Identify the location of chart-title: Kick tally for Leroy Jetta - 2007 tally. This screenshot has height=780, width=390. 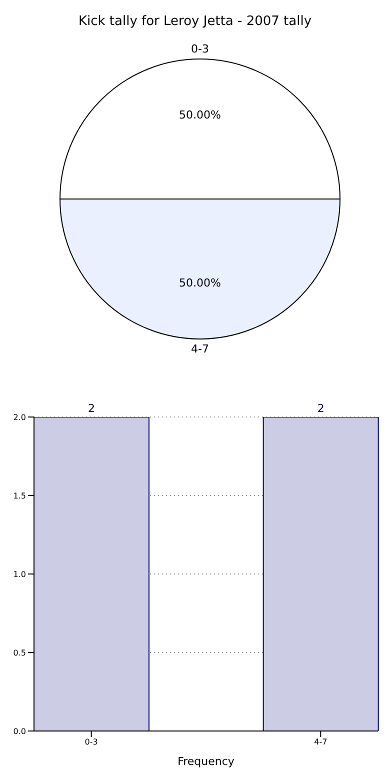
(195, 21).